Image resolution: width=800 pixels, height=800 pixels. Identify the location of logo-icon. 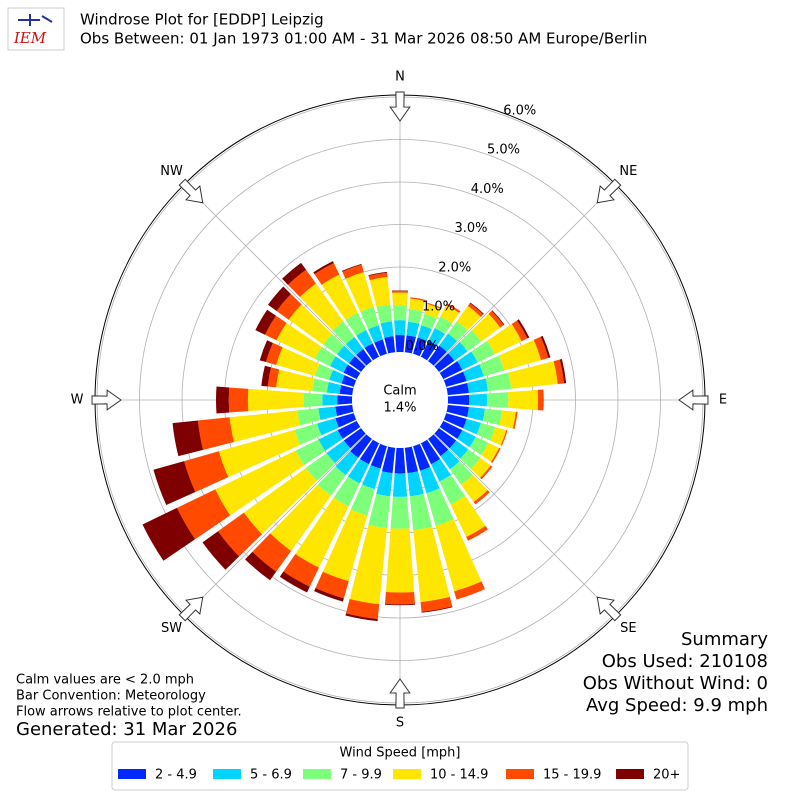
(35, 20).